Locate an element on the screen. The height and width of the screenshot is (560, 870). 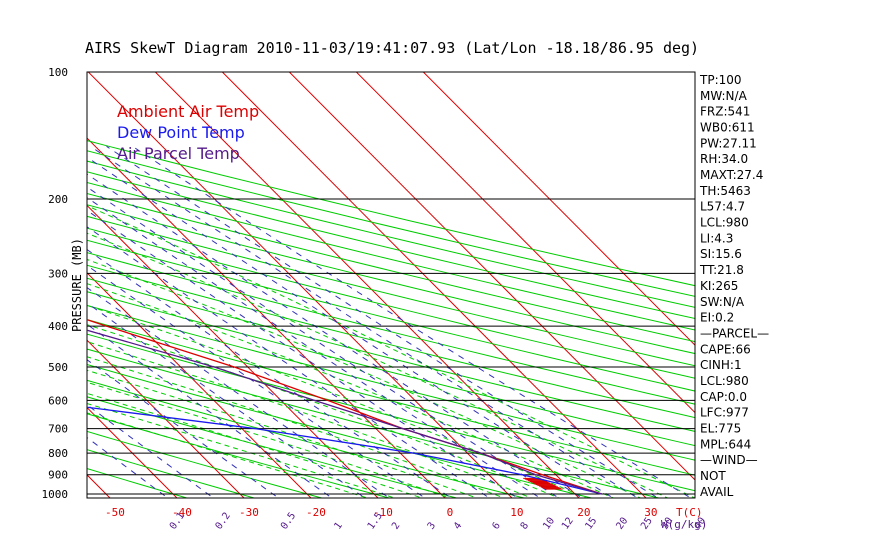
series-line is located at coordinates (344, 450).